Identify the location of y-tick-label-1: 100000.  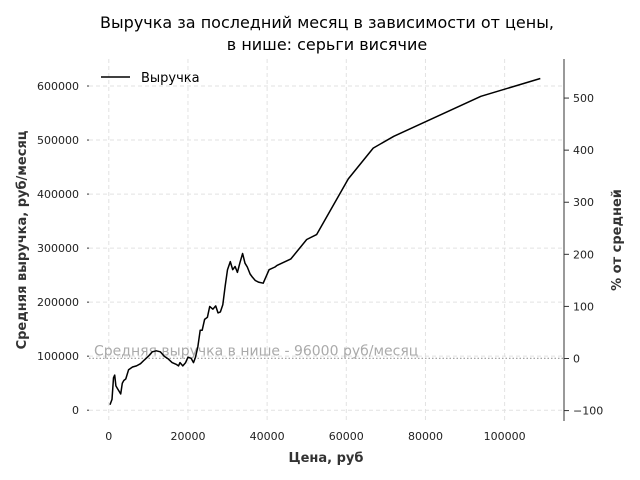
(58, 356).